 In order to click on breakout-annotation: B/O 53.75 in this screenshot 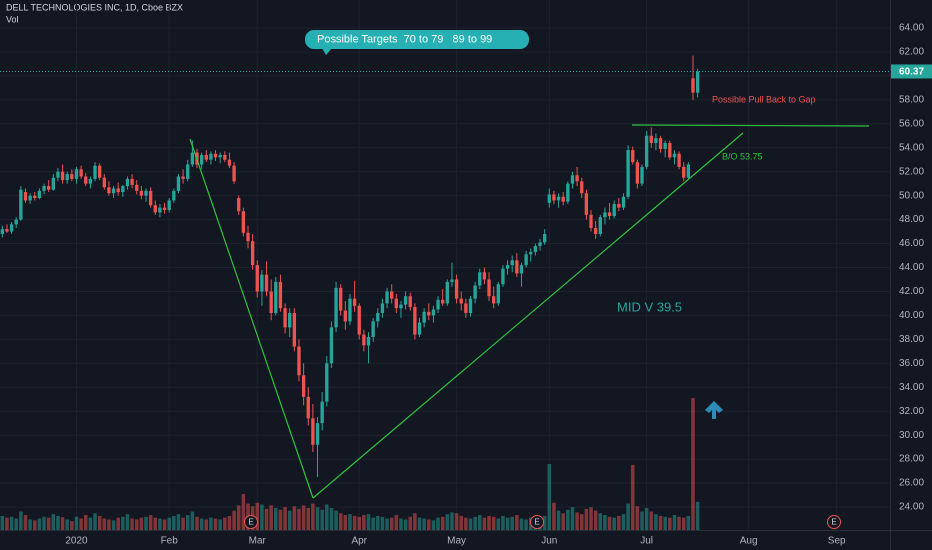, I will do `click(742, 156)`.